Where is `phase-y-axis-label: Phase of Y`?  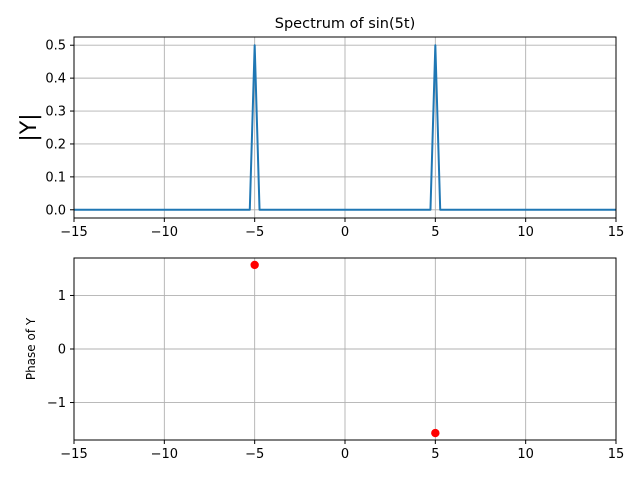 phase-y-axis-label: Phase of Y is located at coordinates (31, 348).